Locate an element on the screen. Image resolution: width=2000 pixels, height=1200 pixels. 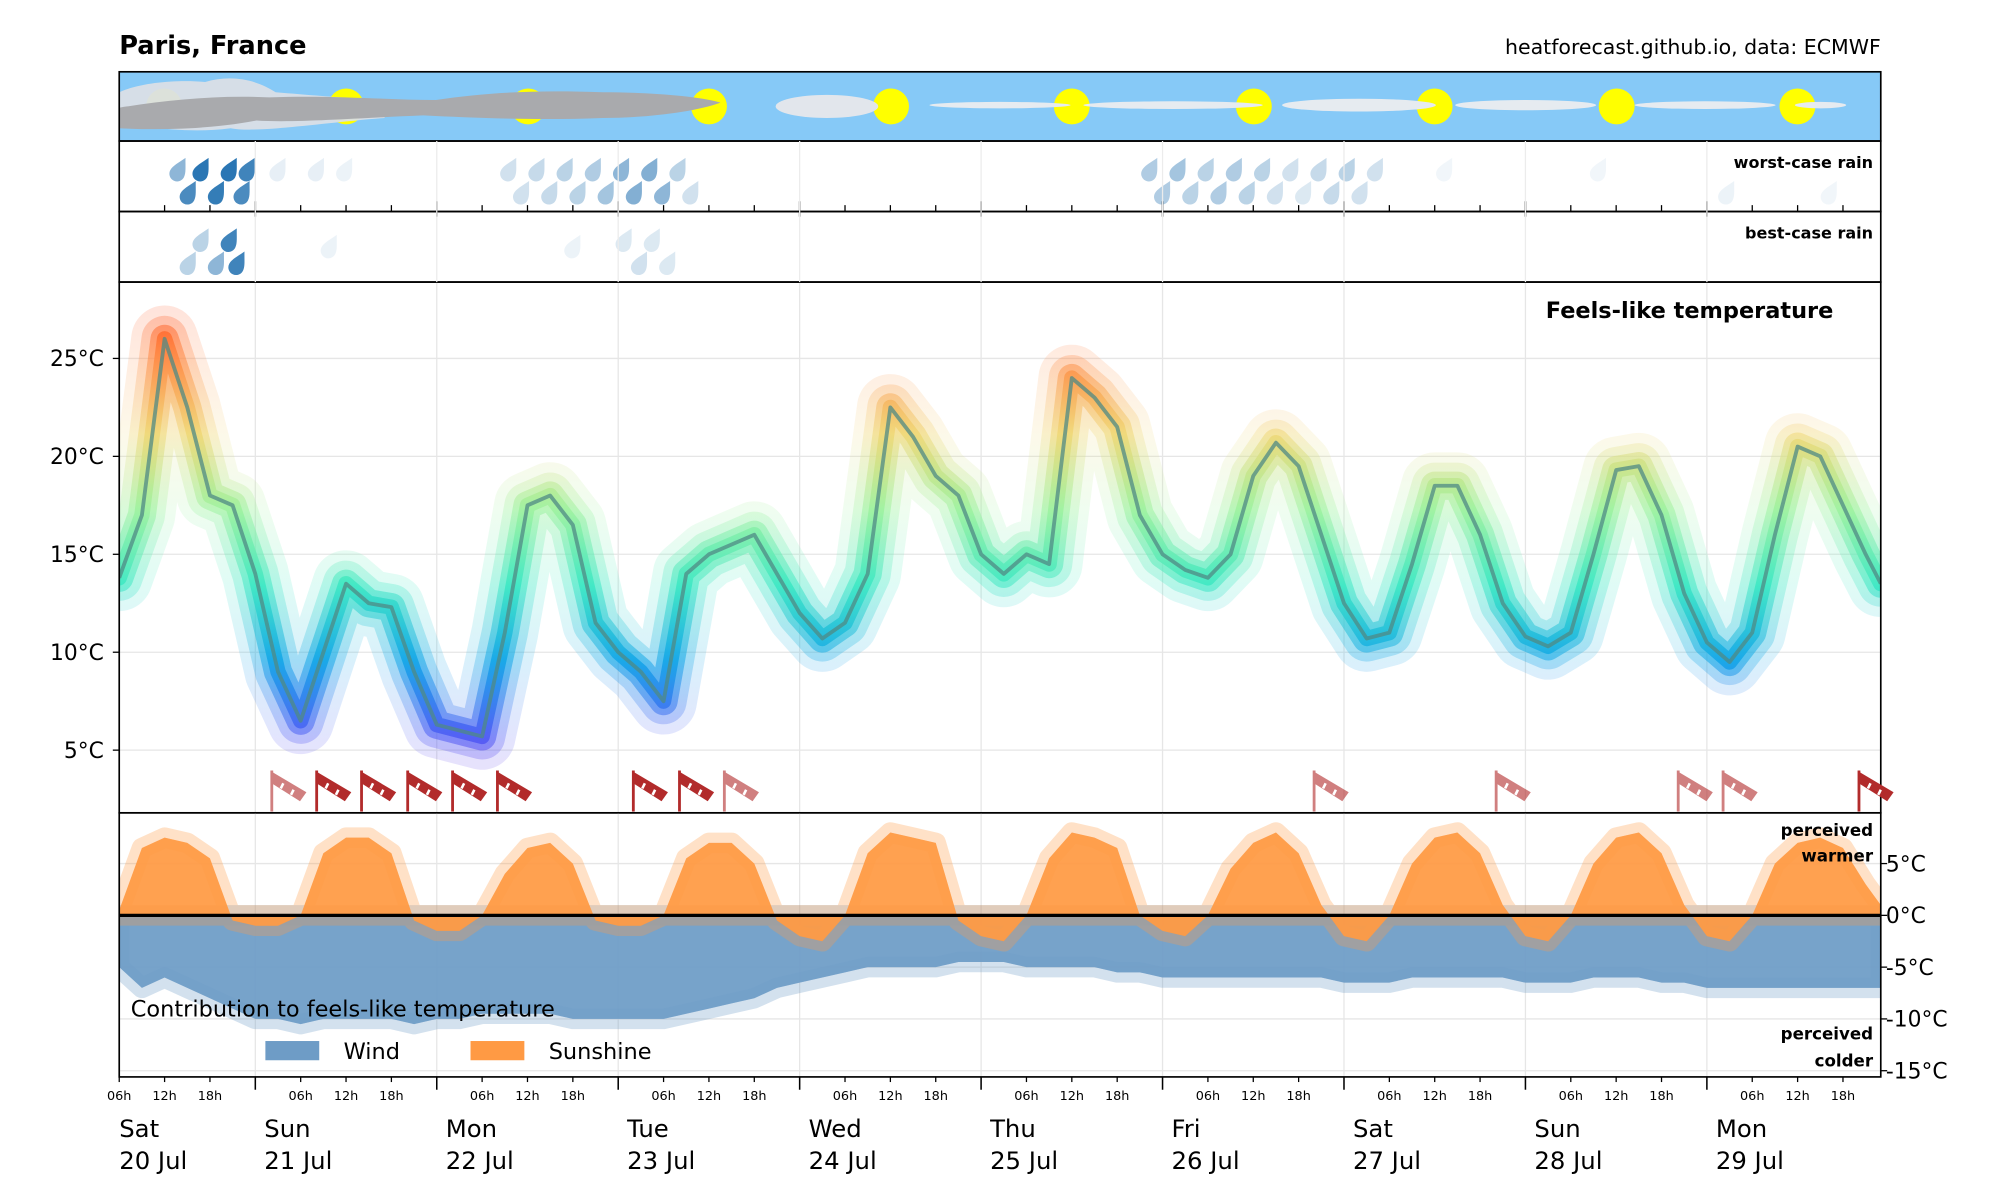
date-label: 25 Jul is located at coordinates (1024, 1160).